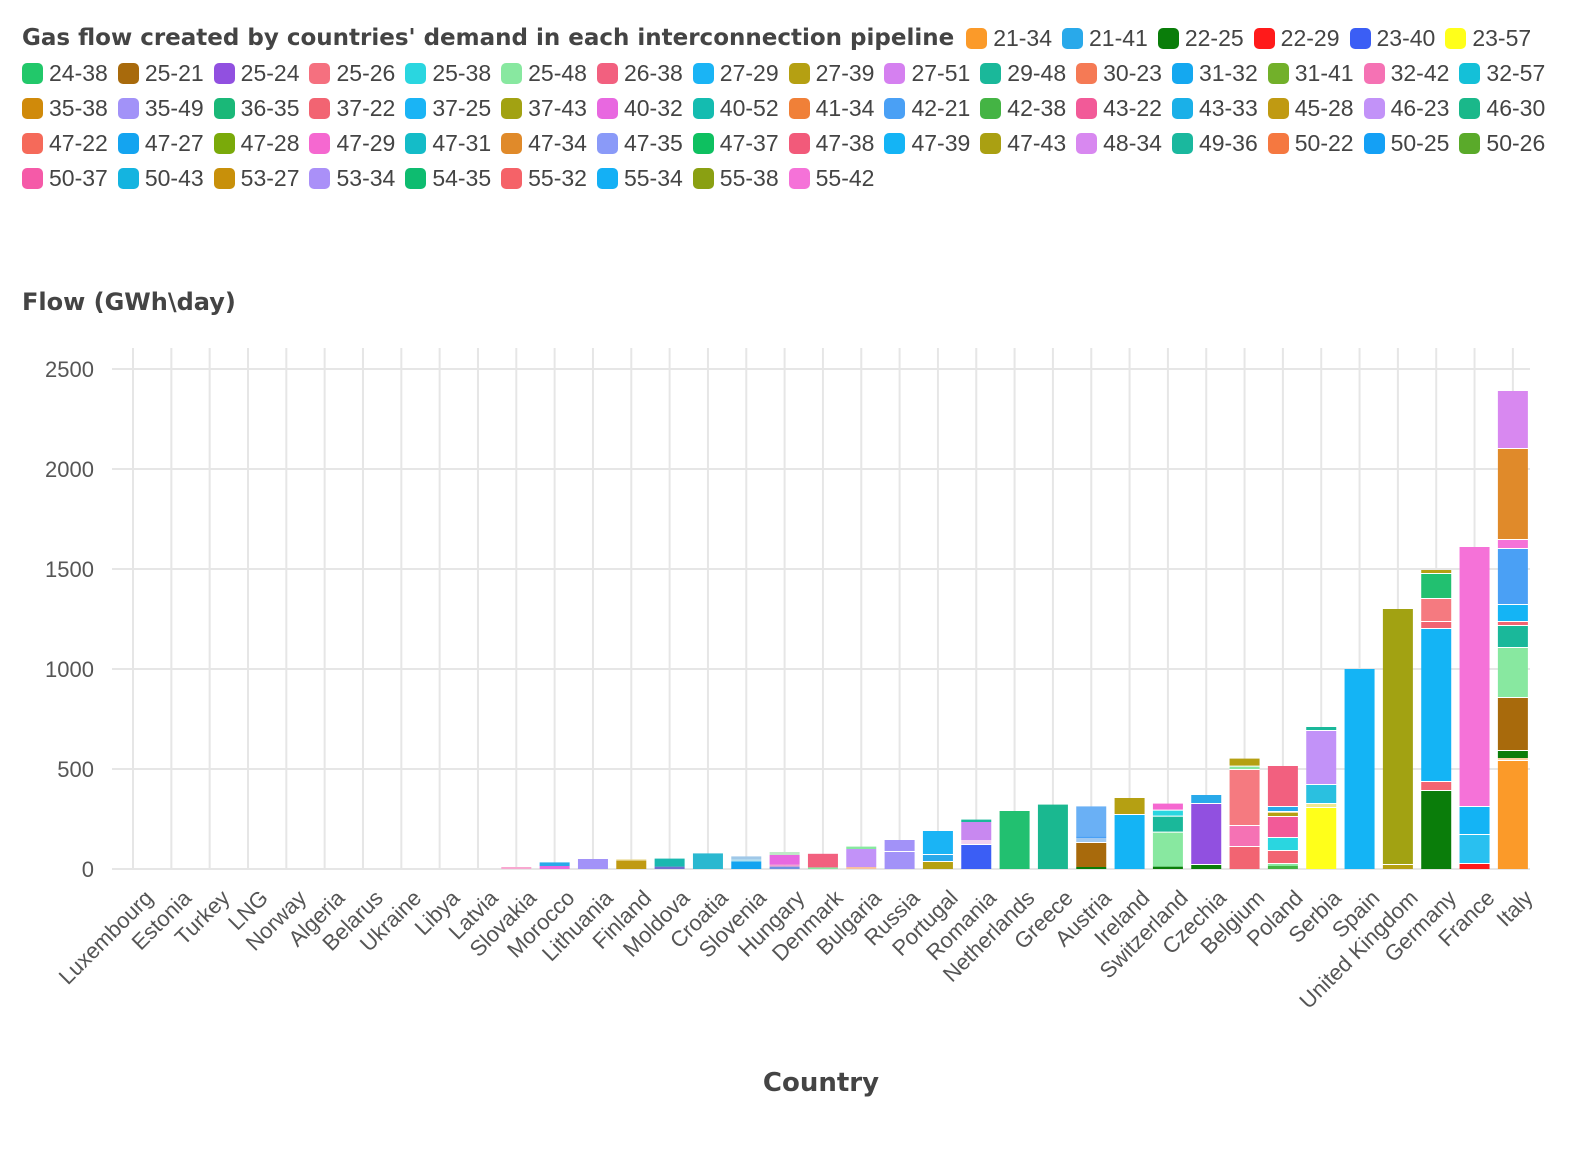 This screenshot has height=1150, width=1592. What do you see at coordinates (1200, 38) in the screenshot?
I see `legend-item: 22-25` at bounding box center [1200, 38].